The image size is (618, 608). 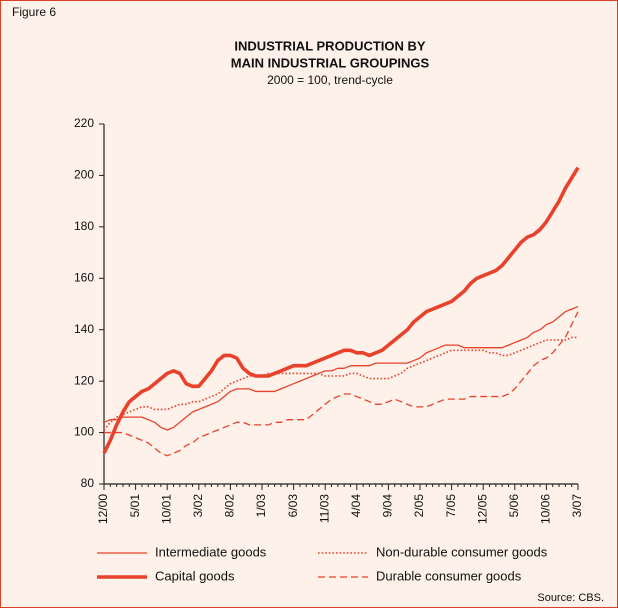 I want to click on x-tick-label: 11/03, so click(x=324, y=508).